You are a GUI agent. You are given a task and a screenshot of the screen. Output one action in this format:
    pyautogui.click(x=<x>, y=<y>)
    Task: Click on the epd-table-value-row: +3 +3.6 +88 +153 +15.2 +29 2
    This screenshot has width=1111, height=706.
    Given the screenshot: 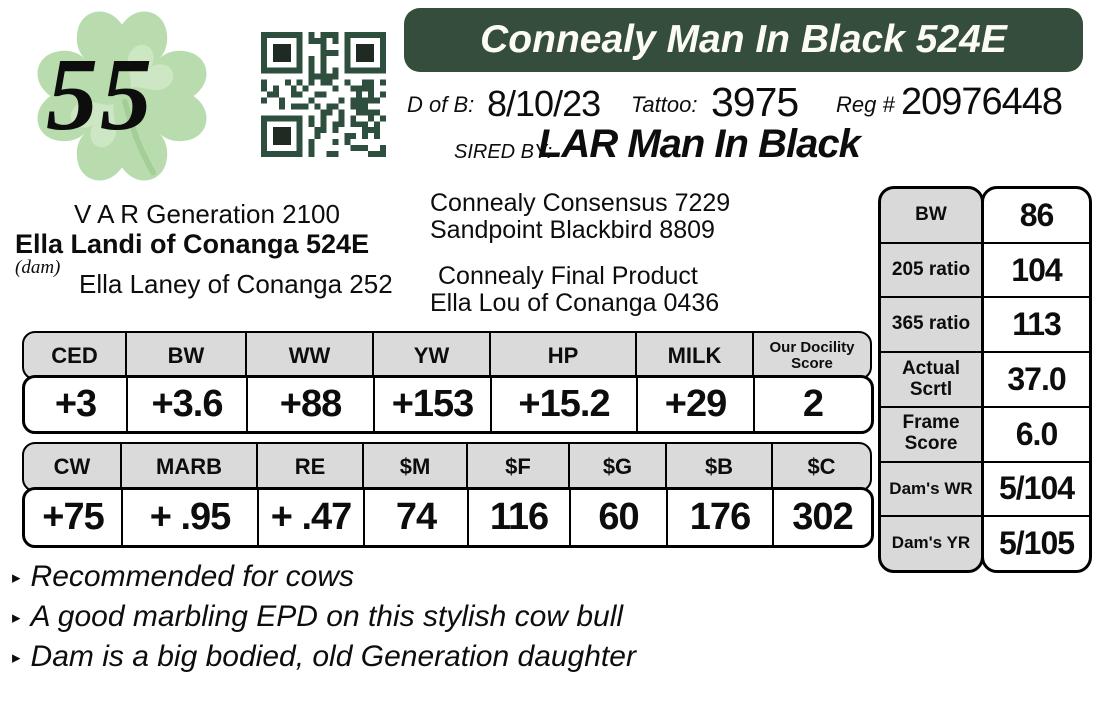 What is the action you would take?
    pyautogui.click(x=448, y=404)
    